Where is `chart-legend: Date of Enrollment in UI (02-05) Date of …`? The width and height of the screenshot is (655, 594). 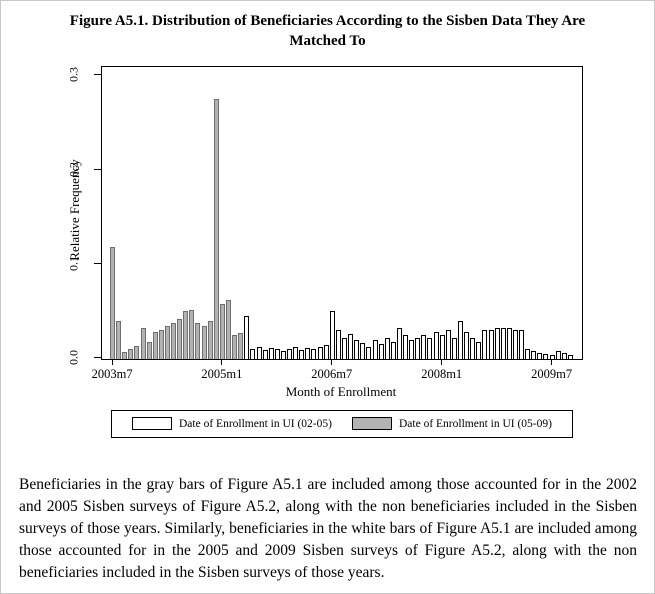 chart-legend: Date of Enrollment in UI (02-05) Date of … is located at coordinates (342, 423).